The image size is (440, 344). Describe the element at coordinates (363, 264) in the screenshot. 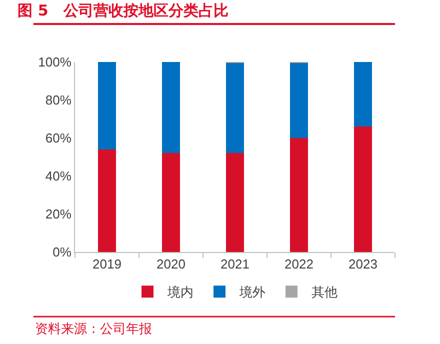

I see `x-tick-label: 2023` at that location.